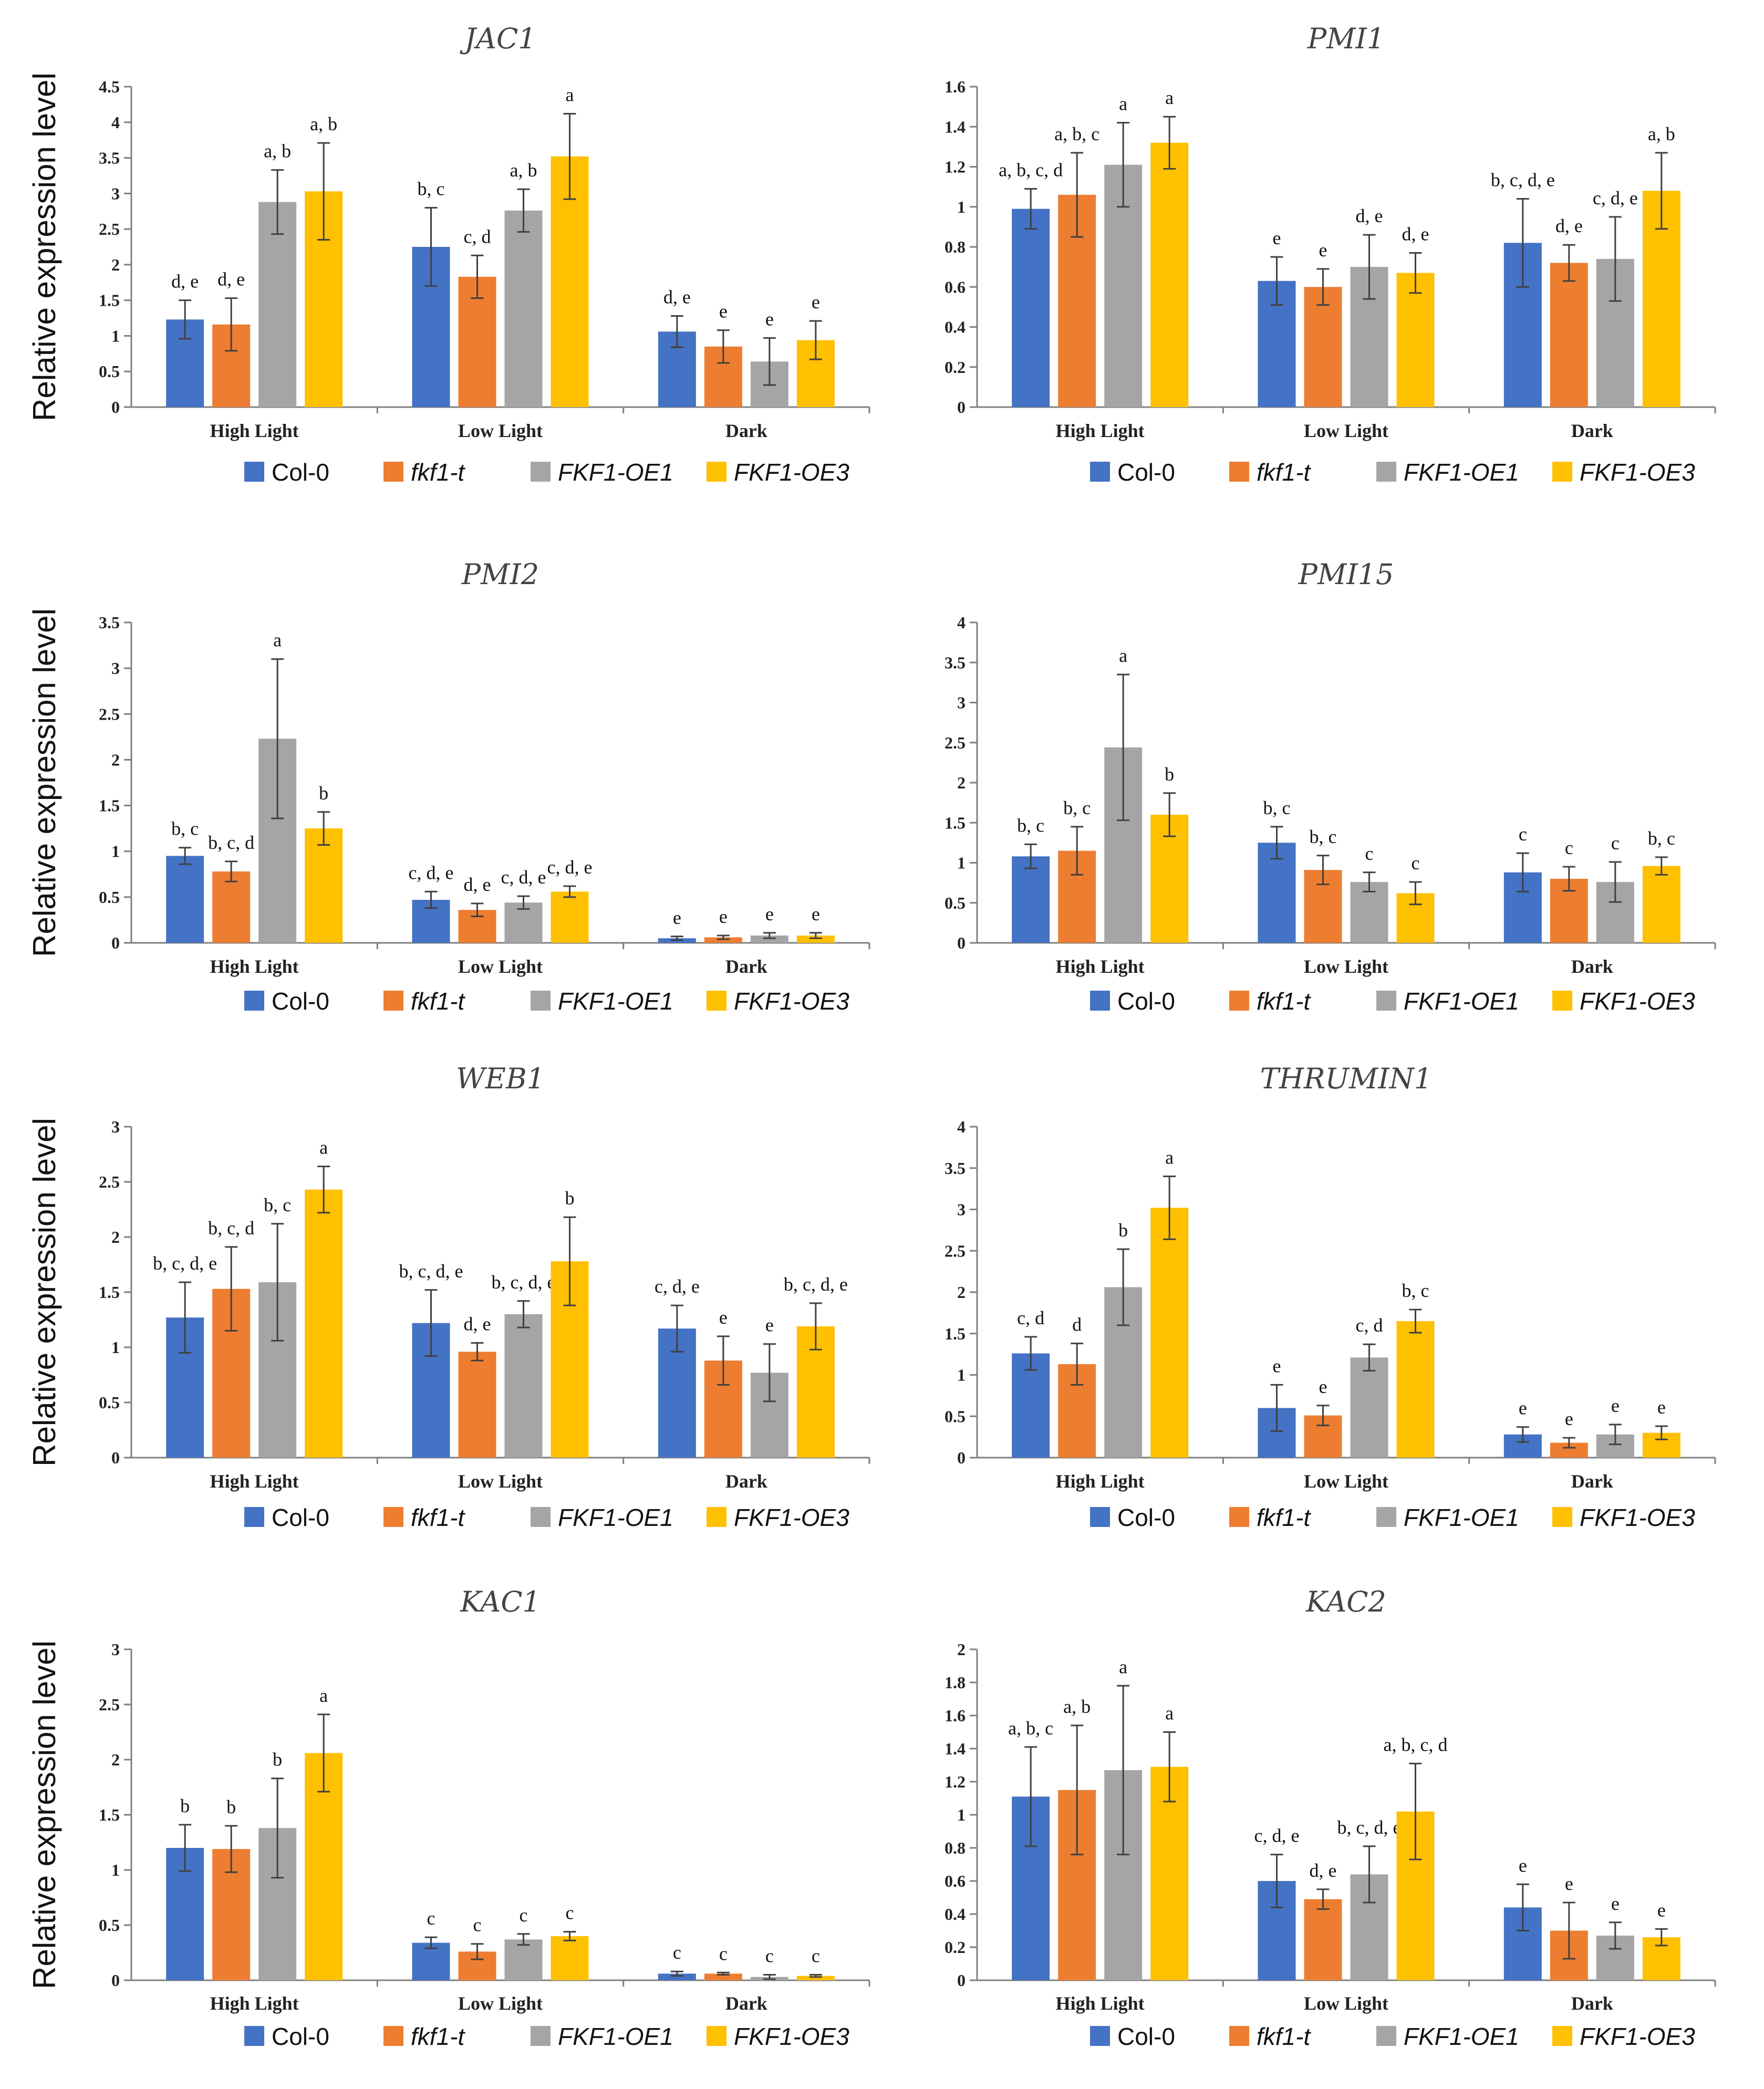  Describe the element at coordinates (955, 286) in the screenshot. I see `y-tick-label: 0.6` at that location.